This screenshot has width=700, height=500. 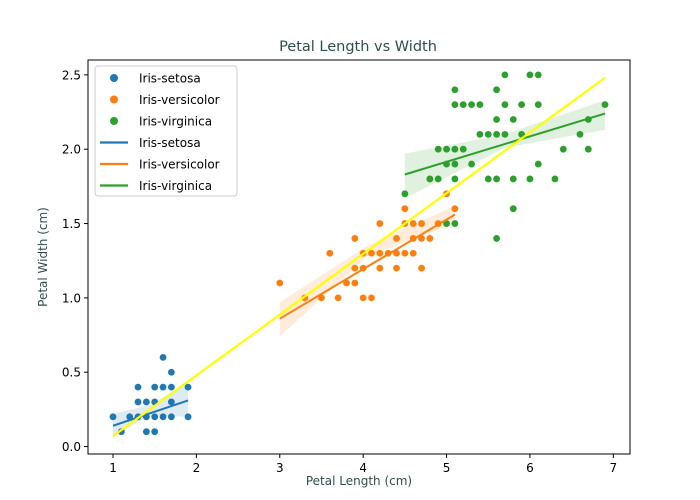 I want to click on y-tick-label: 2.5, so click(x=71, y=75).